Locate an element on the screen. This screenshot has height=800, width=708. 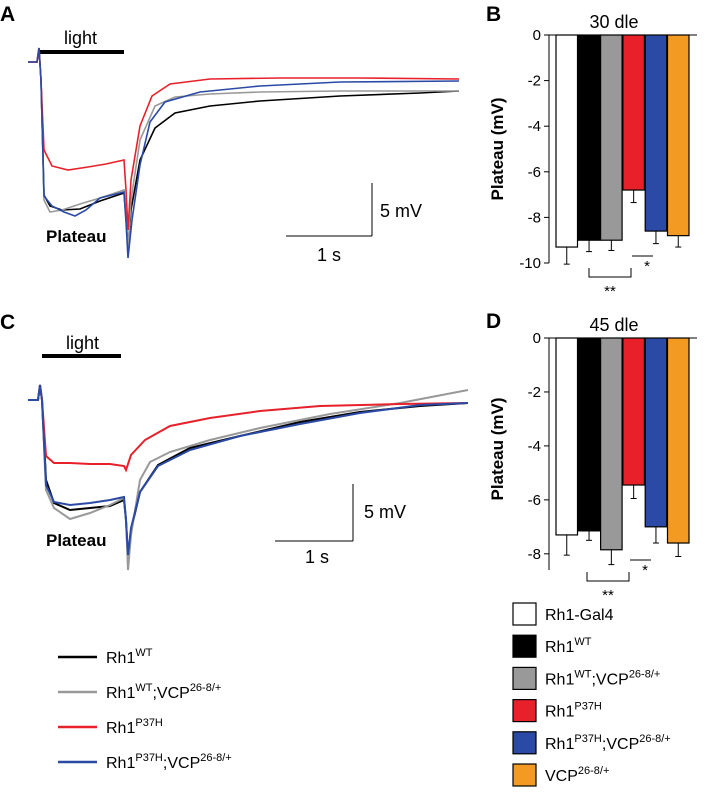
scale-time-label-a: 1 s is located at coordinates (329, 255).